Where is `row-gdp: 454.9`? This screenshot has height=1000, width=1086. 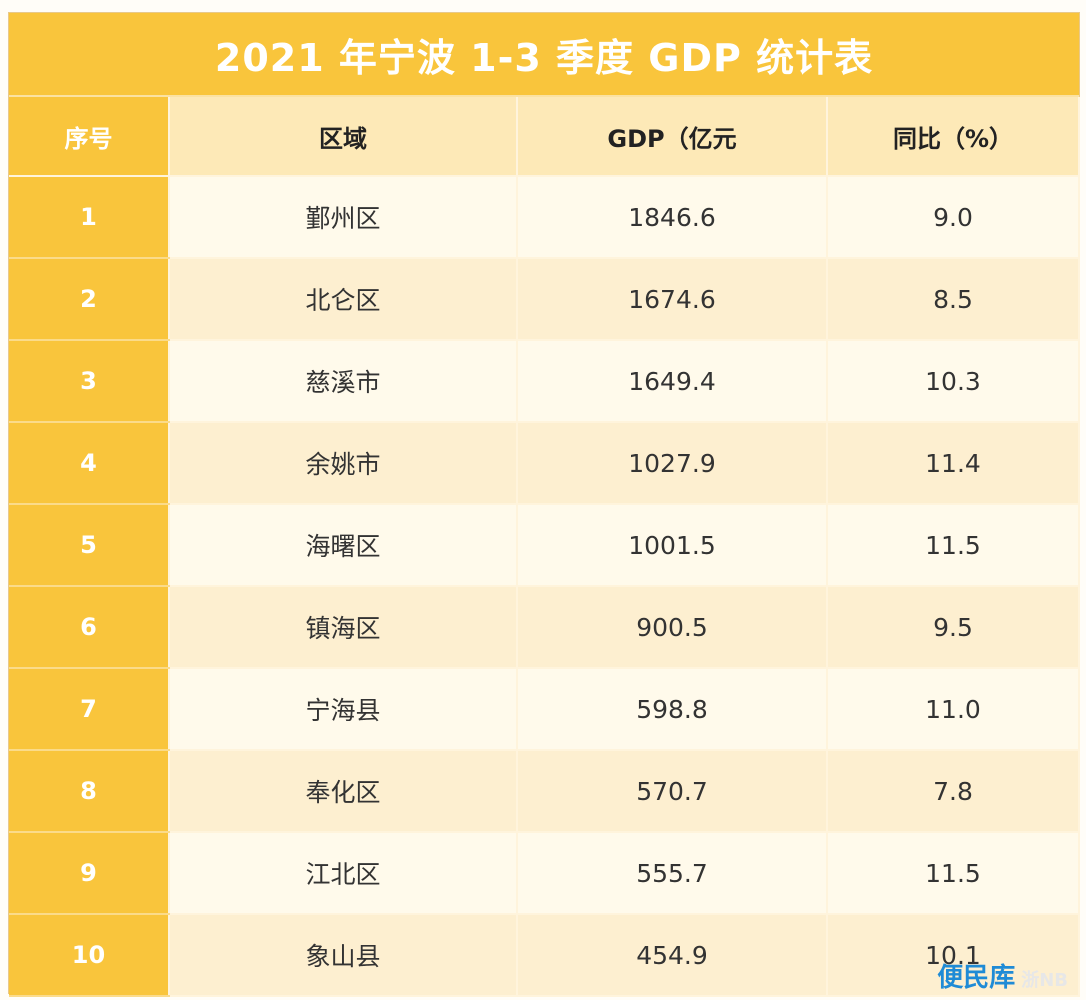
row-gdp: 454.9 is located at coordinates (672, 955).